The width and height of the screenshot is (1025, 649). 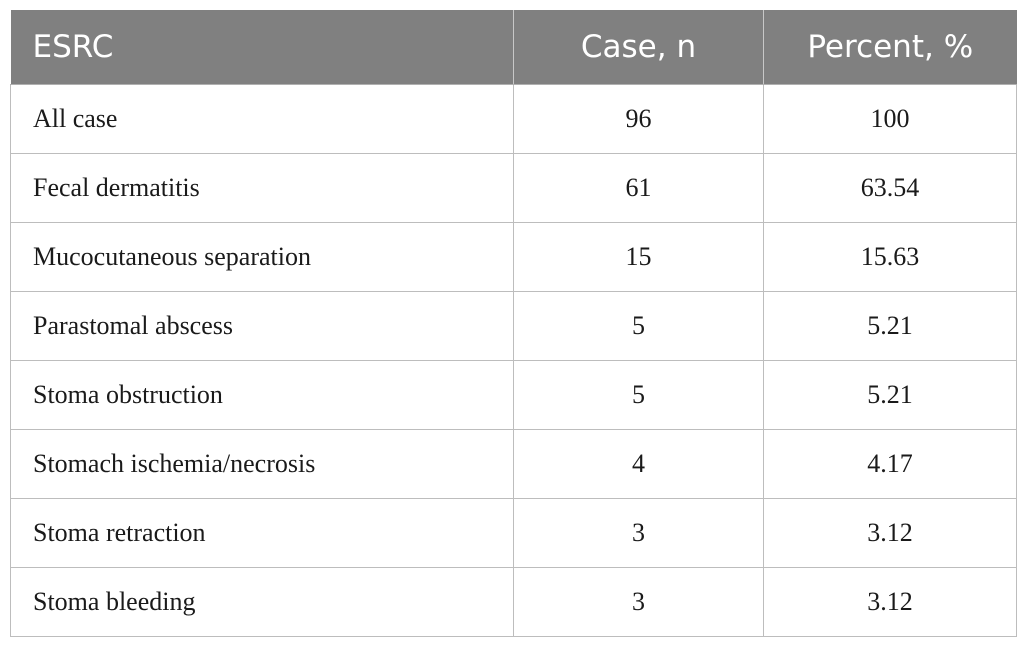 I want to click on row-percent: 4.17, so click(x=890, y=464).